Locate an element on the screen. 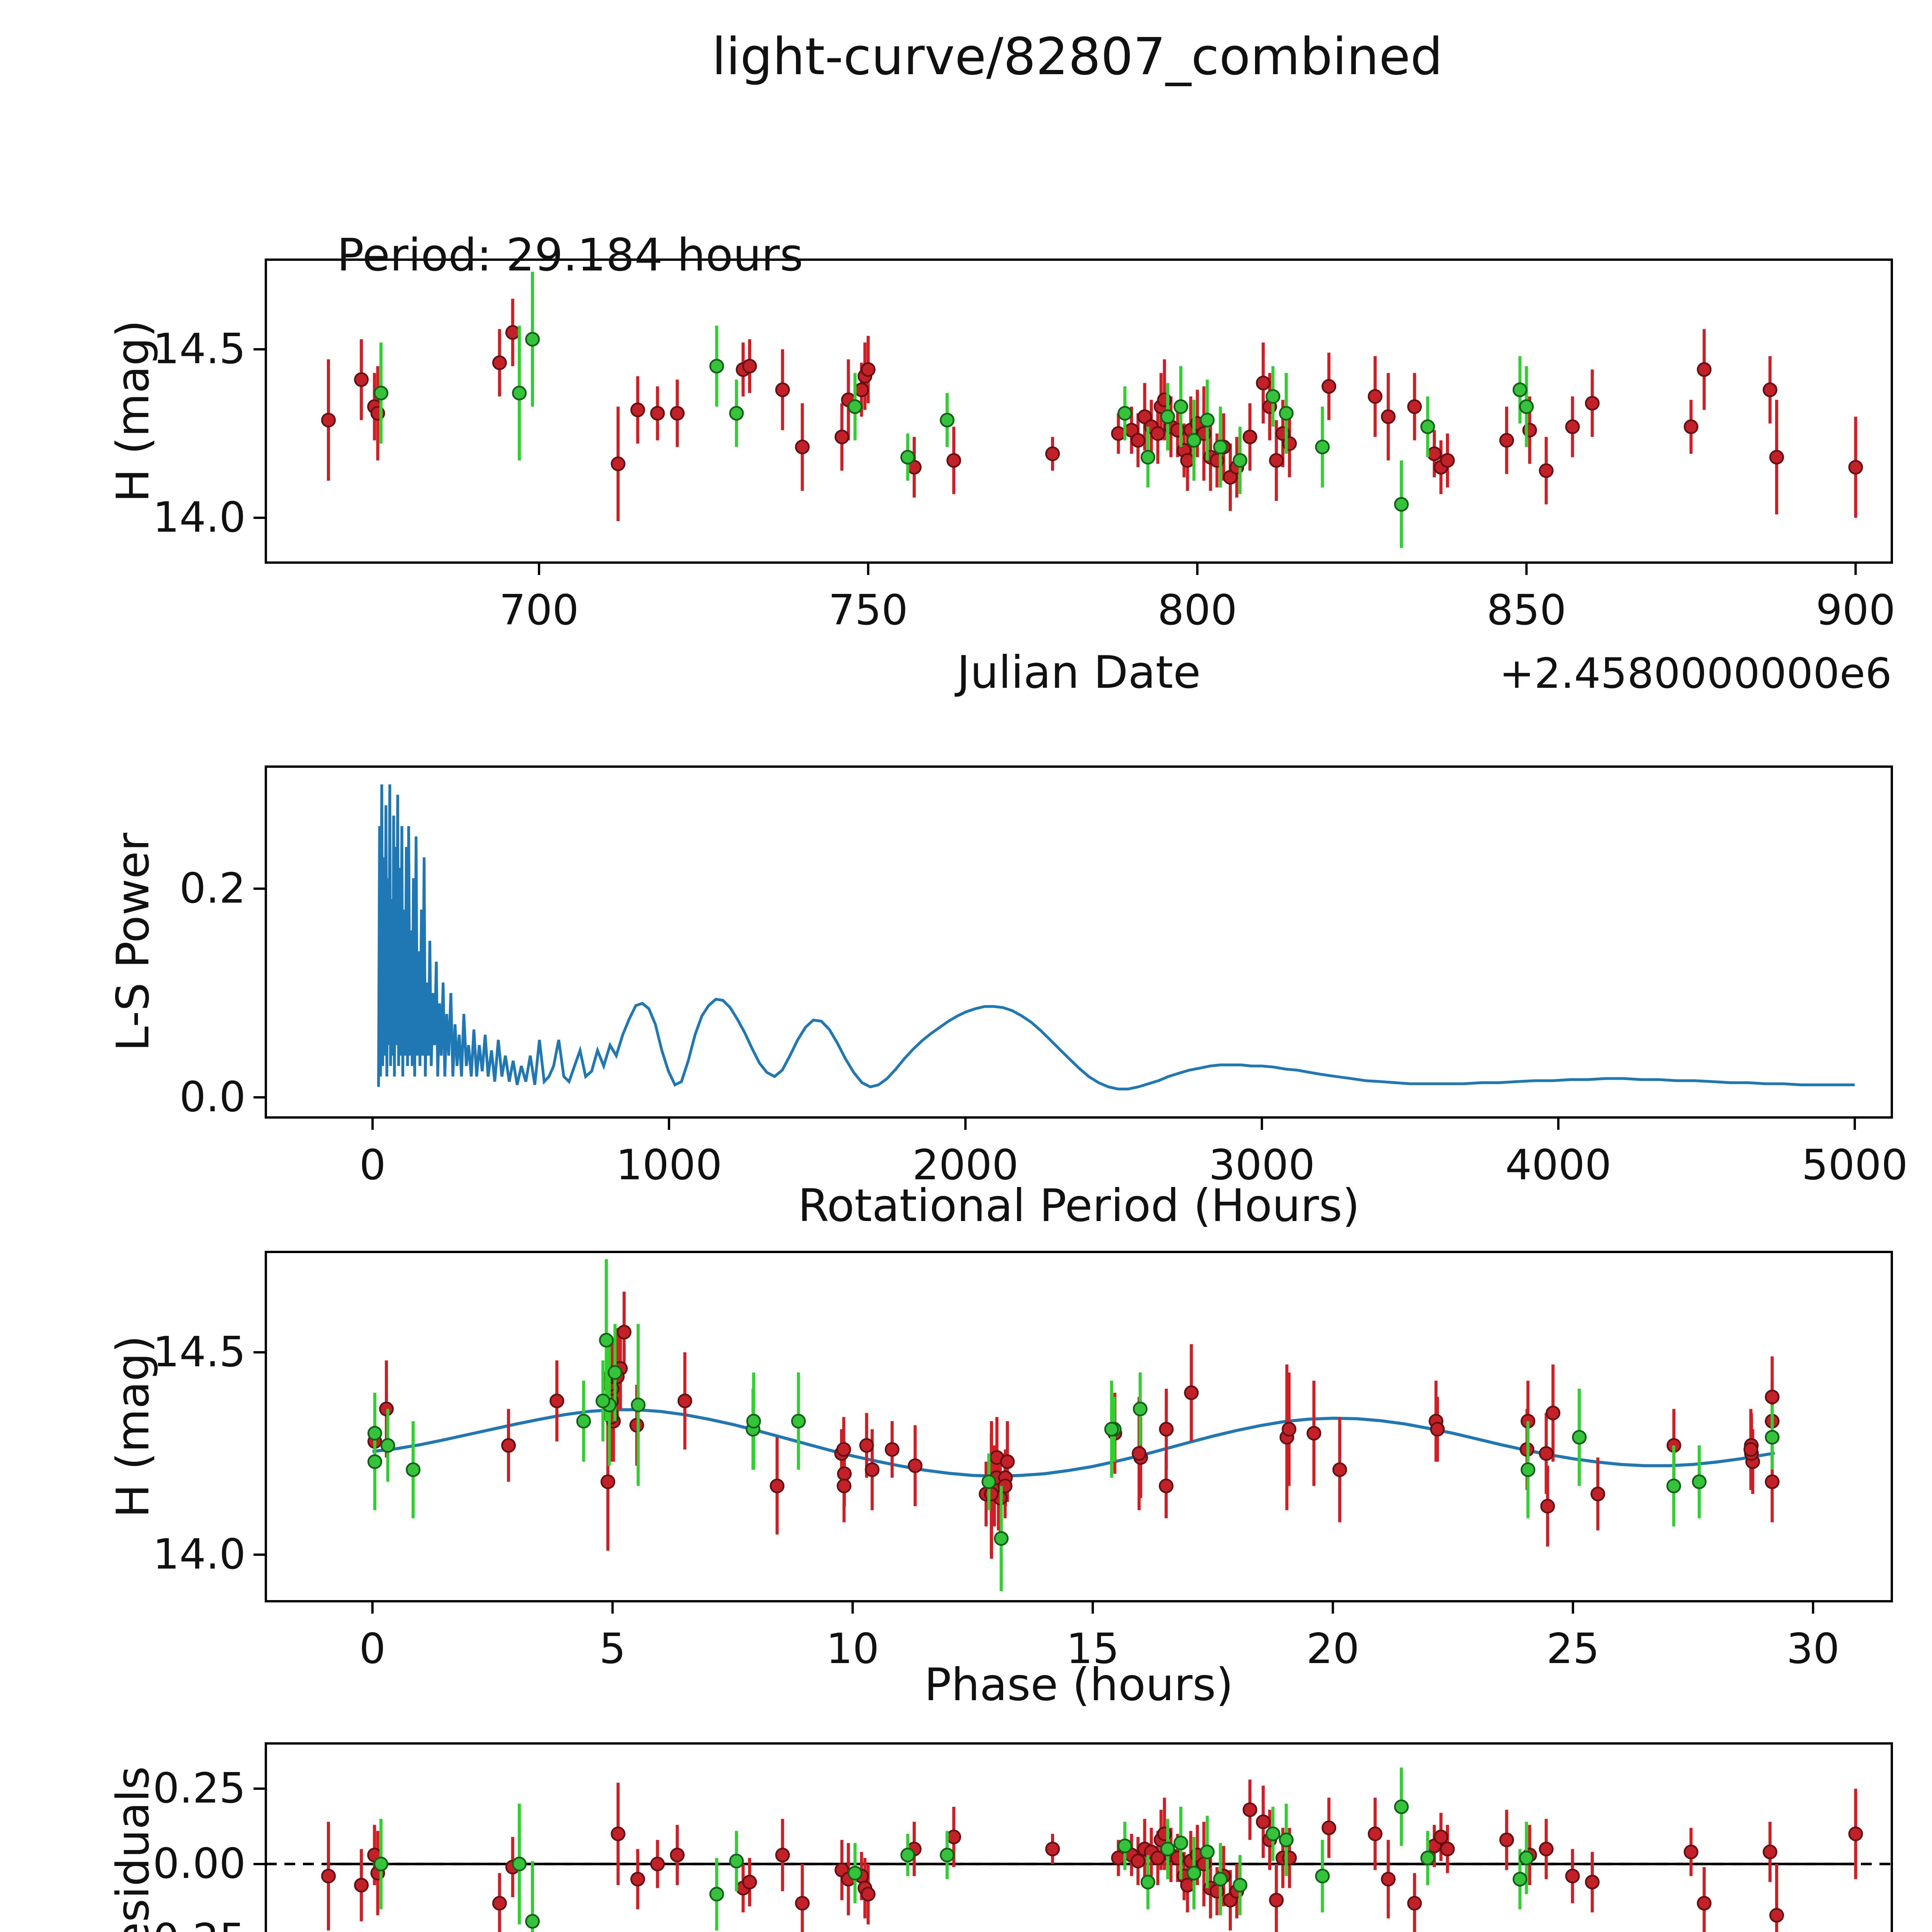  xlabel-phase_fold: Phase (hours) is located at coordinates (1078, 1685).